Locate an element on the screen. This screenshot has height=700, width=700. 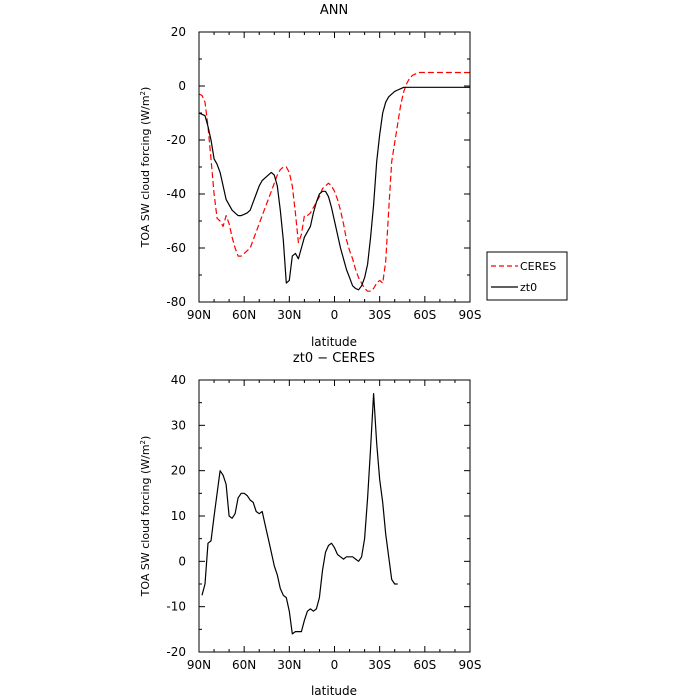
legend-label-zt0: zt0 is located at coordinates (528, 287).